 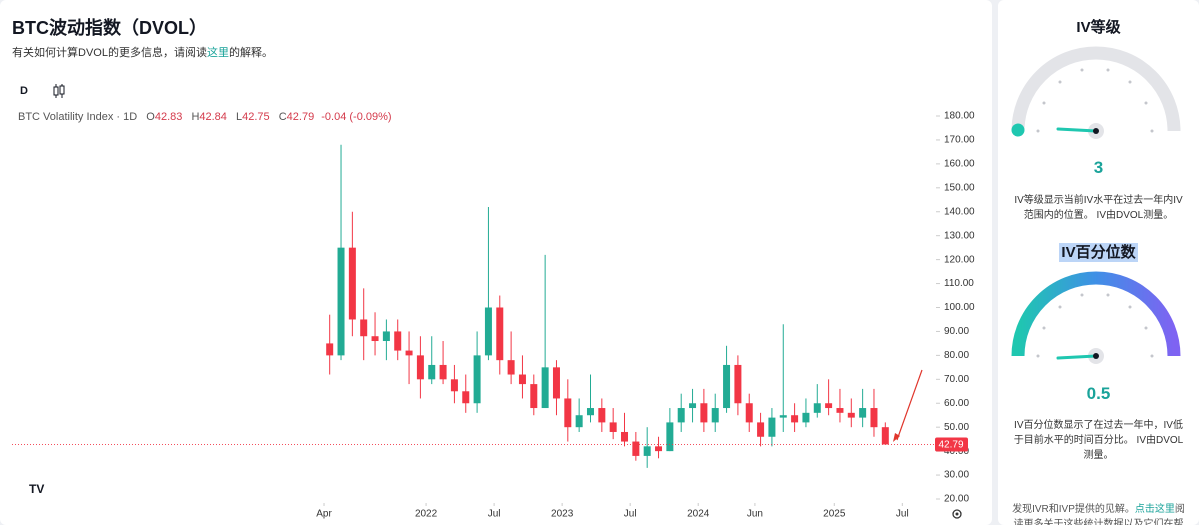 I want to click on x-tick-label: 2022, so click(x=426, y=514).